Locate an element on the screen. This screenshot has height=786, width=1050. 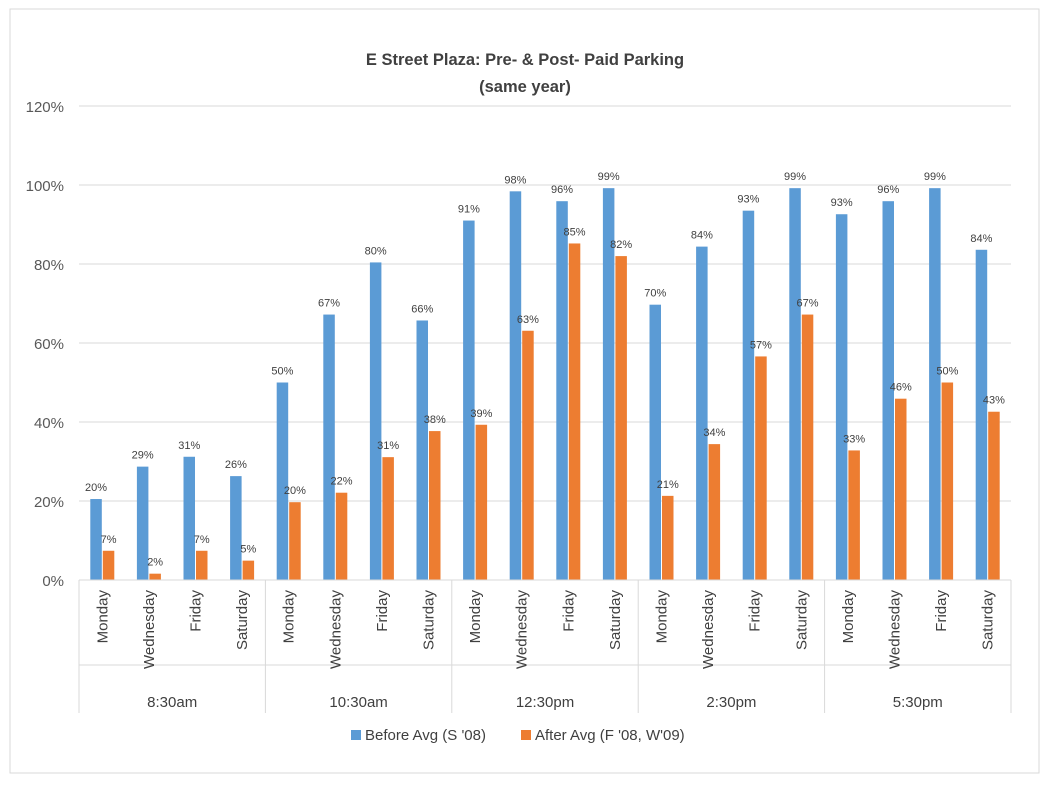
y-tick-label: 20% is located at coordinates (49, 502).